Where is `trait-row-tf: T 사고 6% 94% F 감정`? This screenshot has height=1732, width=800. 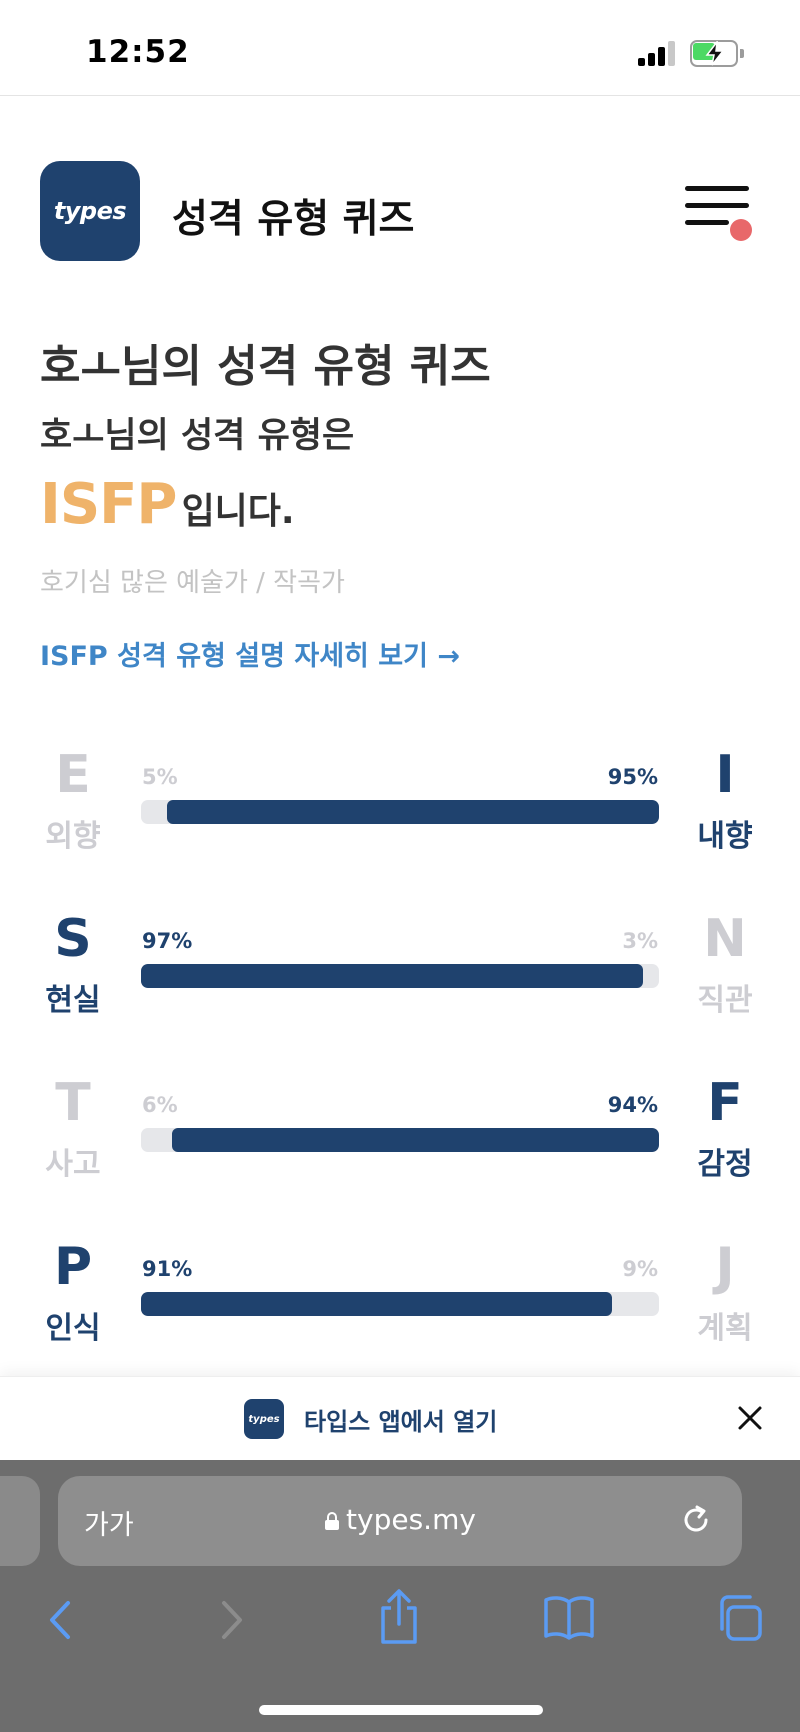 trait-row-tf: T 사고 6% 94% F 감정 is located at coordinates (400, 1148).